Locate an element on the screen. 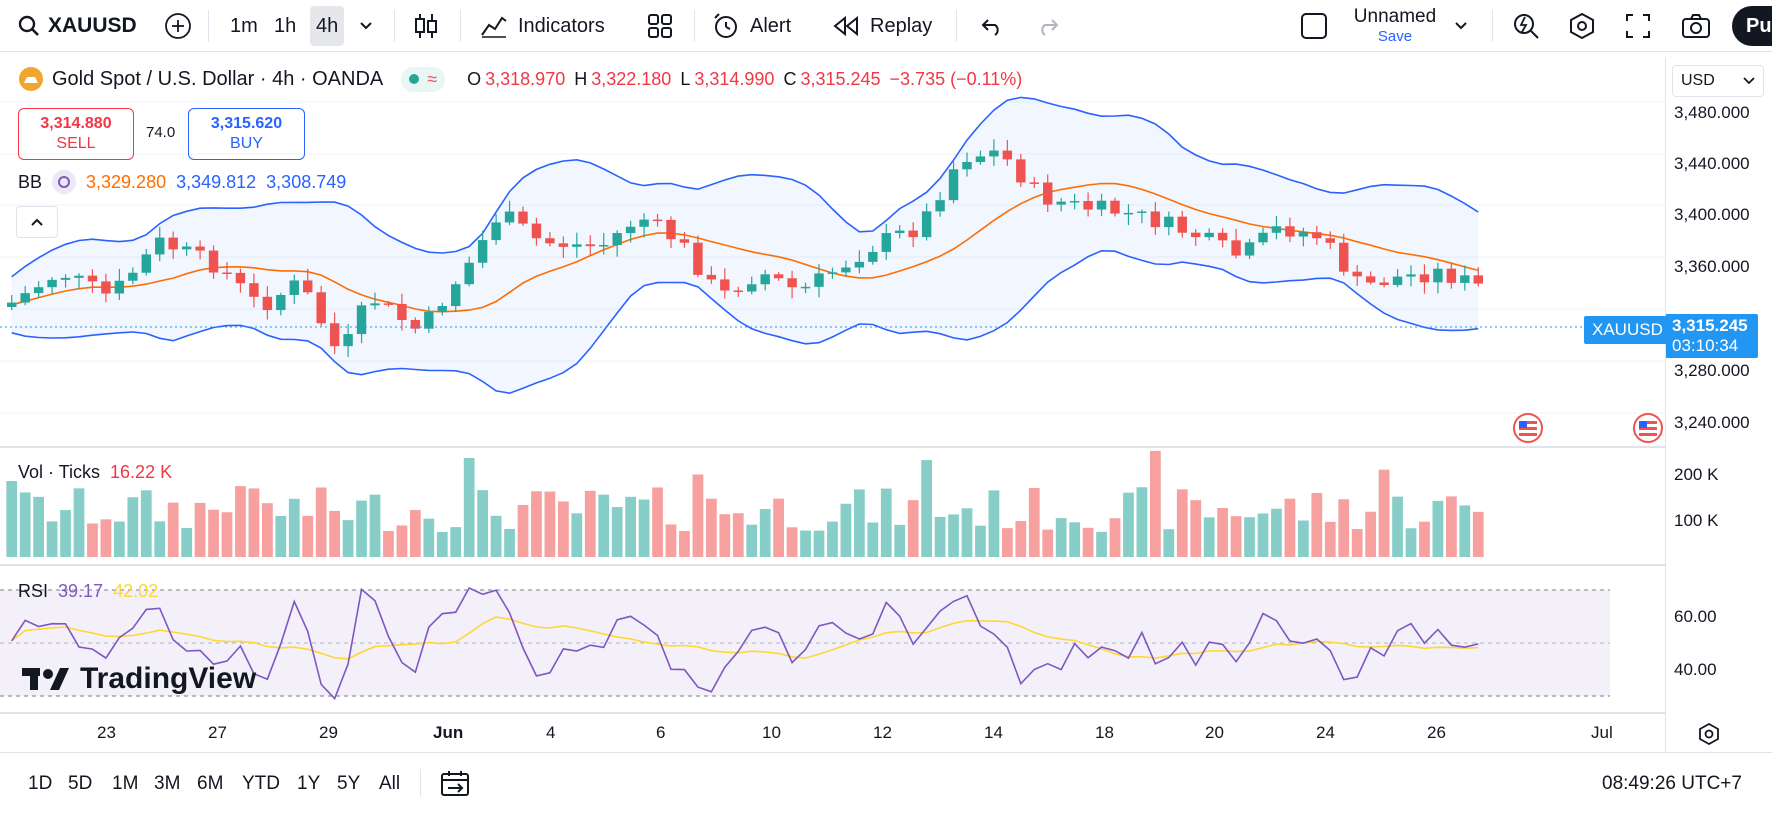  layout-templates-button is located at coordinates (660, 26).